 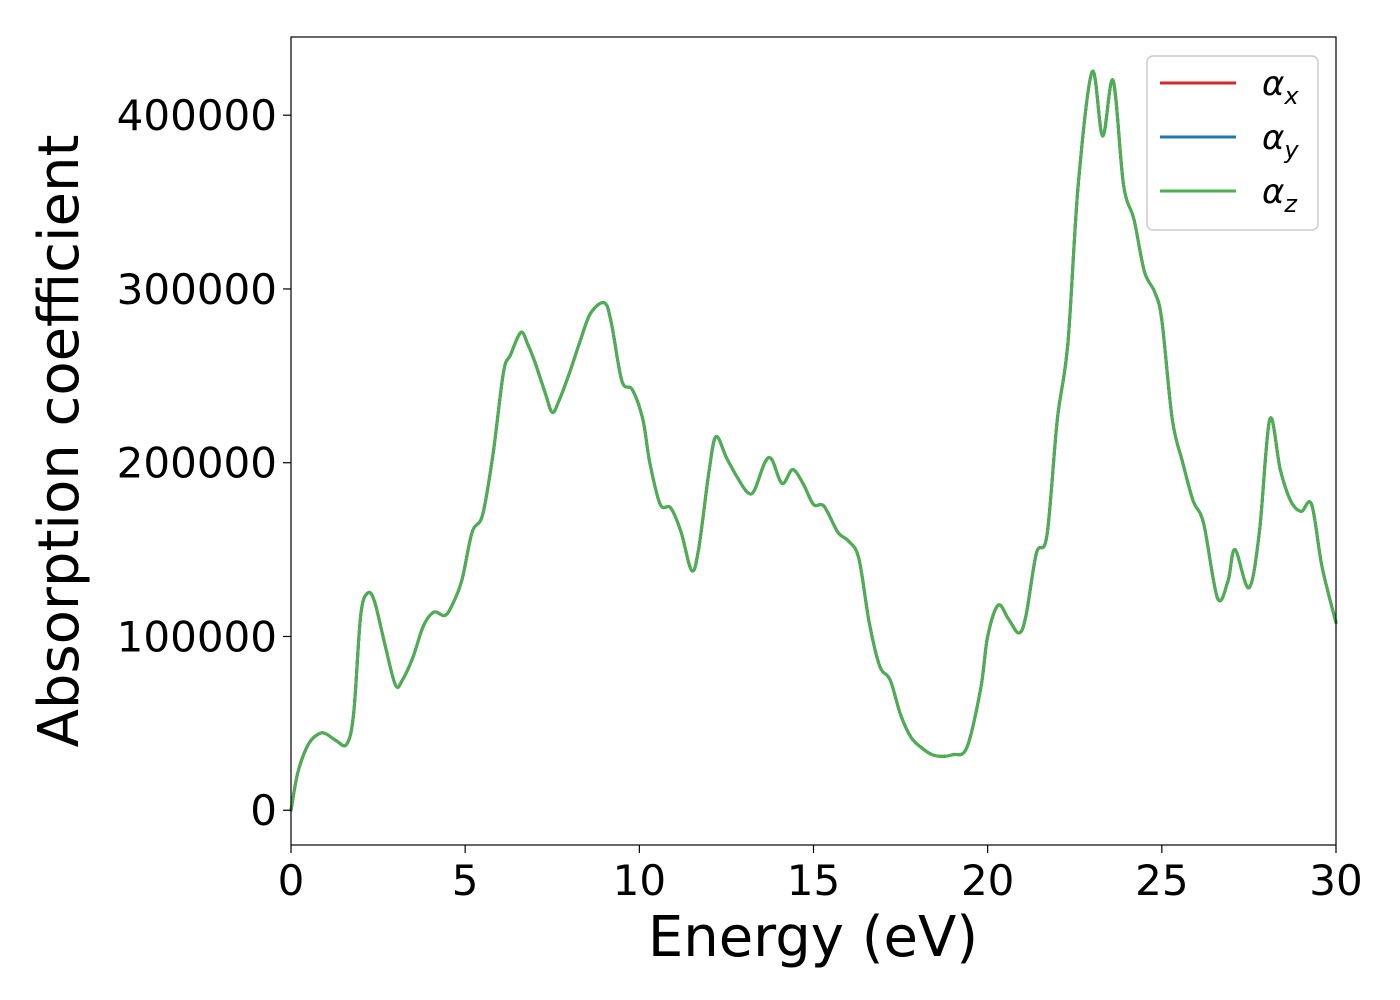 What do you see at coordinates (291, 880) in the screenshot?
I see `x-tick-label: 0` at bounding box center [291, 880].